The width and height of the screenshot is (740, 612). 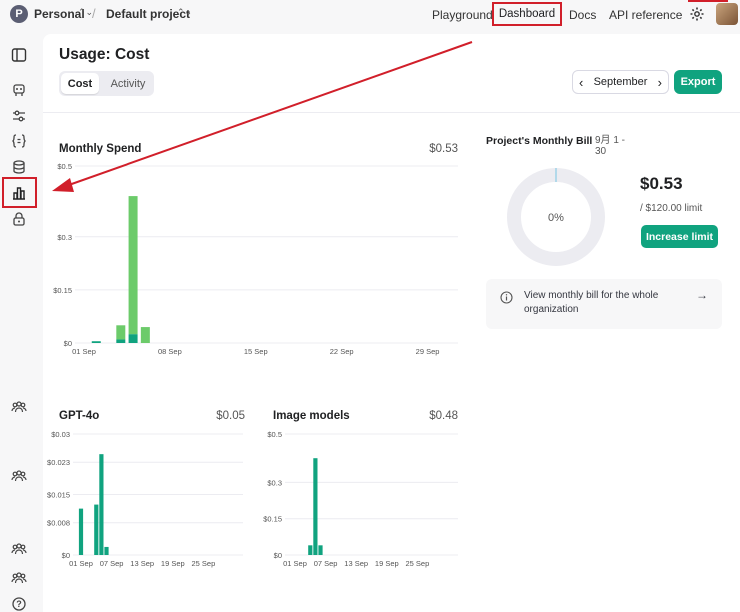 What do you see at coordinates (679, 236) in the screenshot?
I see `increase-limit-button: Increase limit` at bounding box center [679, 236].